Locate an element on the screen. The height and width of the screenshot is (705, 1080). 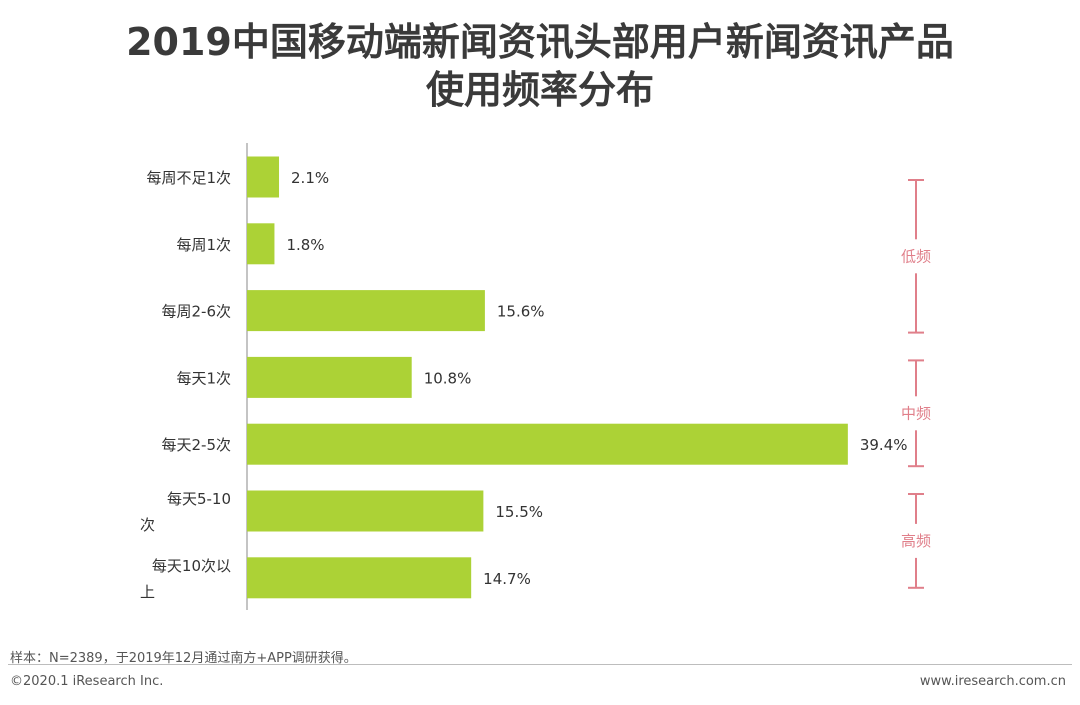
sample-note: 样本：N=2389，于2019年12月通过南方+APP调研获得。 is located at coordinates (183, 658).